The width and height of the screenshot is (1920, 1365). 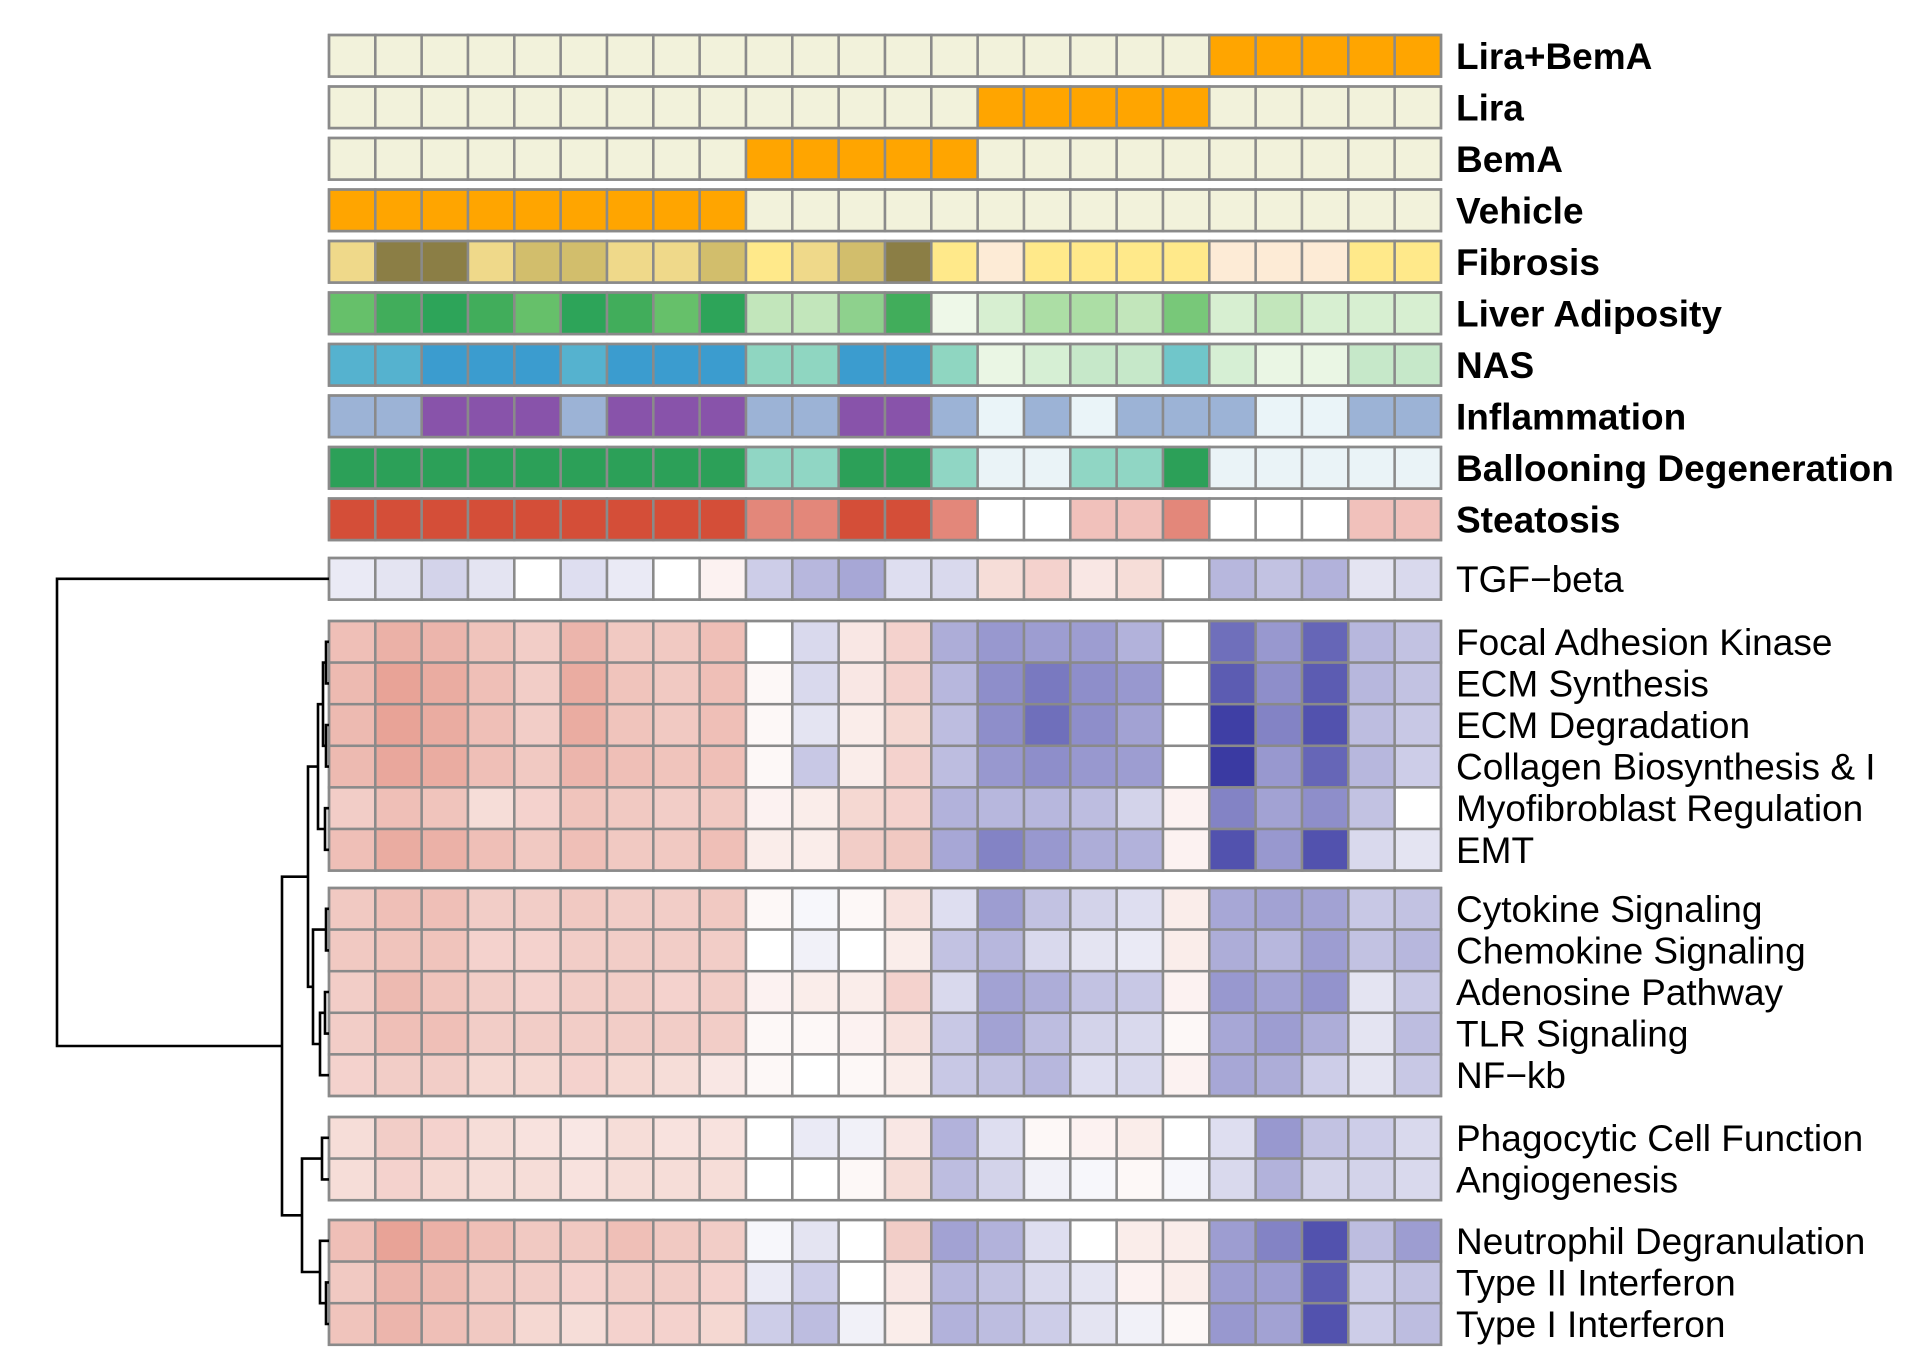 I want to click on heatmap-row-emt, so click(x=885, y=849).